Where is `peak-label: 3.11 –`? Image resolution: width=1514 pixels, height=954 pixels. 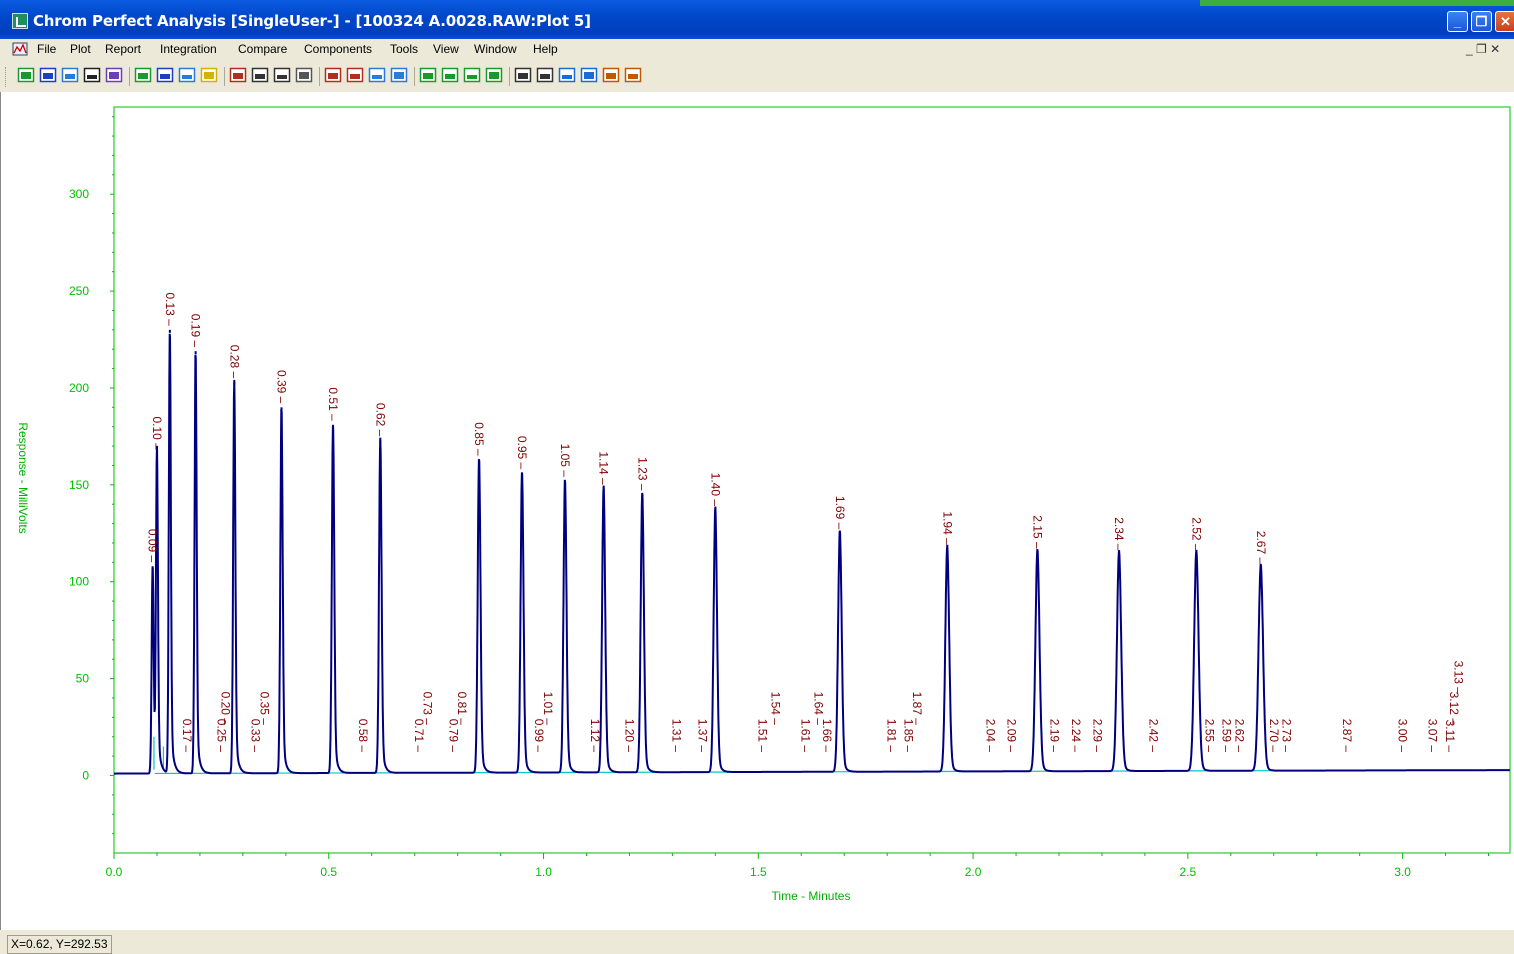
peak-label: 3.11 – is located at coordinates (1450, 736).